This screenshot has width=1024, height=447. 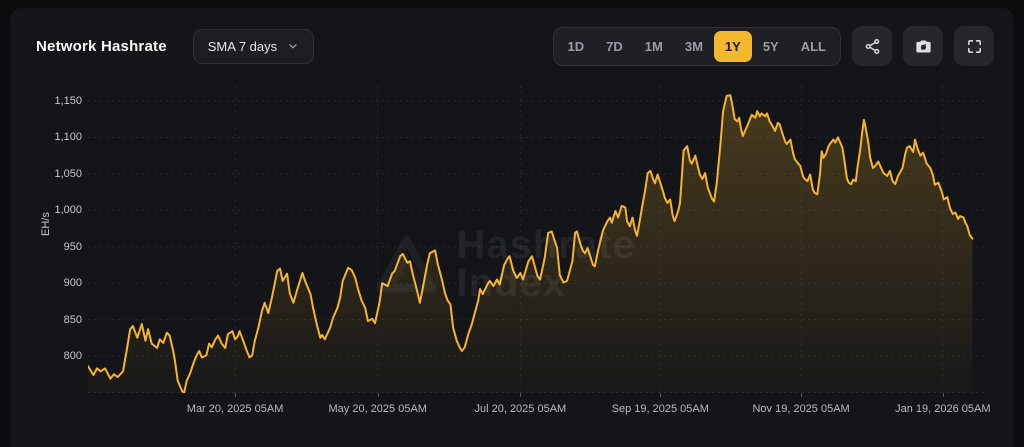 What do you see at coordinates (813, 46) in the screenshot?
I see `range-button-all: ALL` at bounding box center [813, 46].